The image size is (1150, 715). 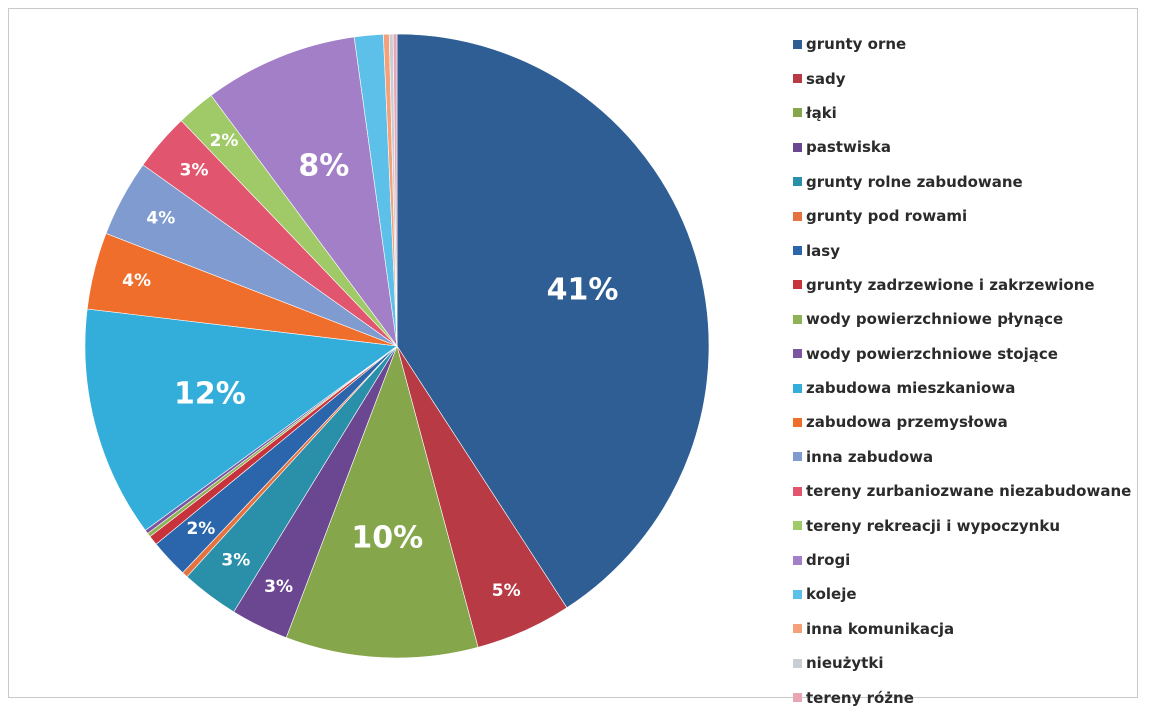 What do you see at coordinates (860, 697) in the screenshot?
I see `legend-label-19: tereny różne` at bounding box center [860, 697].